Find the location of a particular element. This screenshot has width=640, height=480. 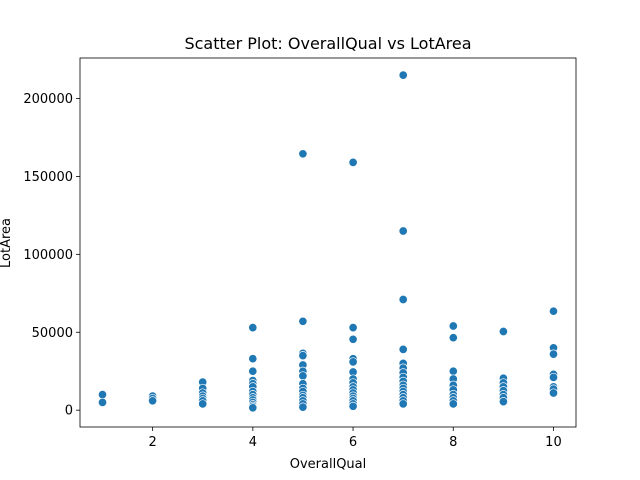

y-tick-label: 150000 is located at coordinates (48, 177).